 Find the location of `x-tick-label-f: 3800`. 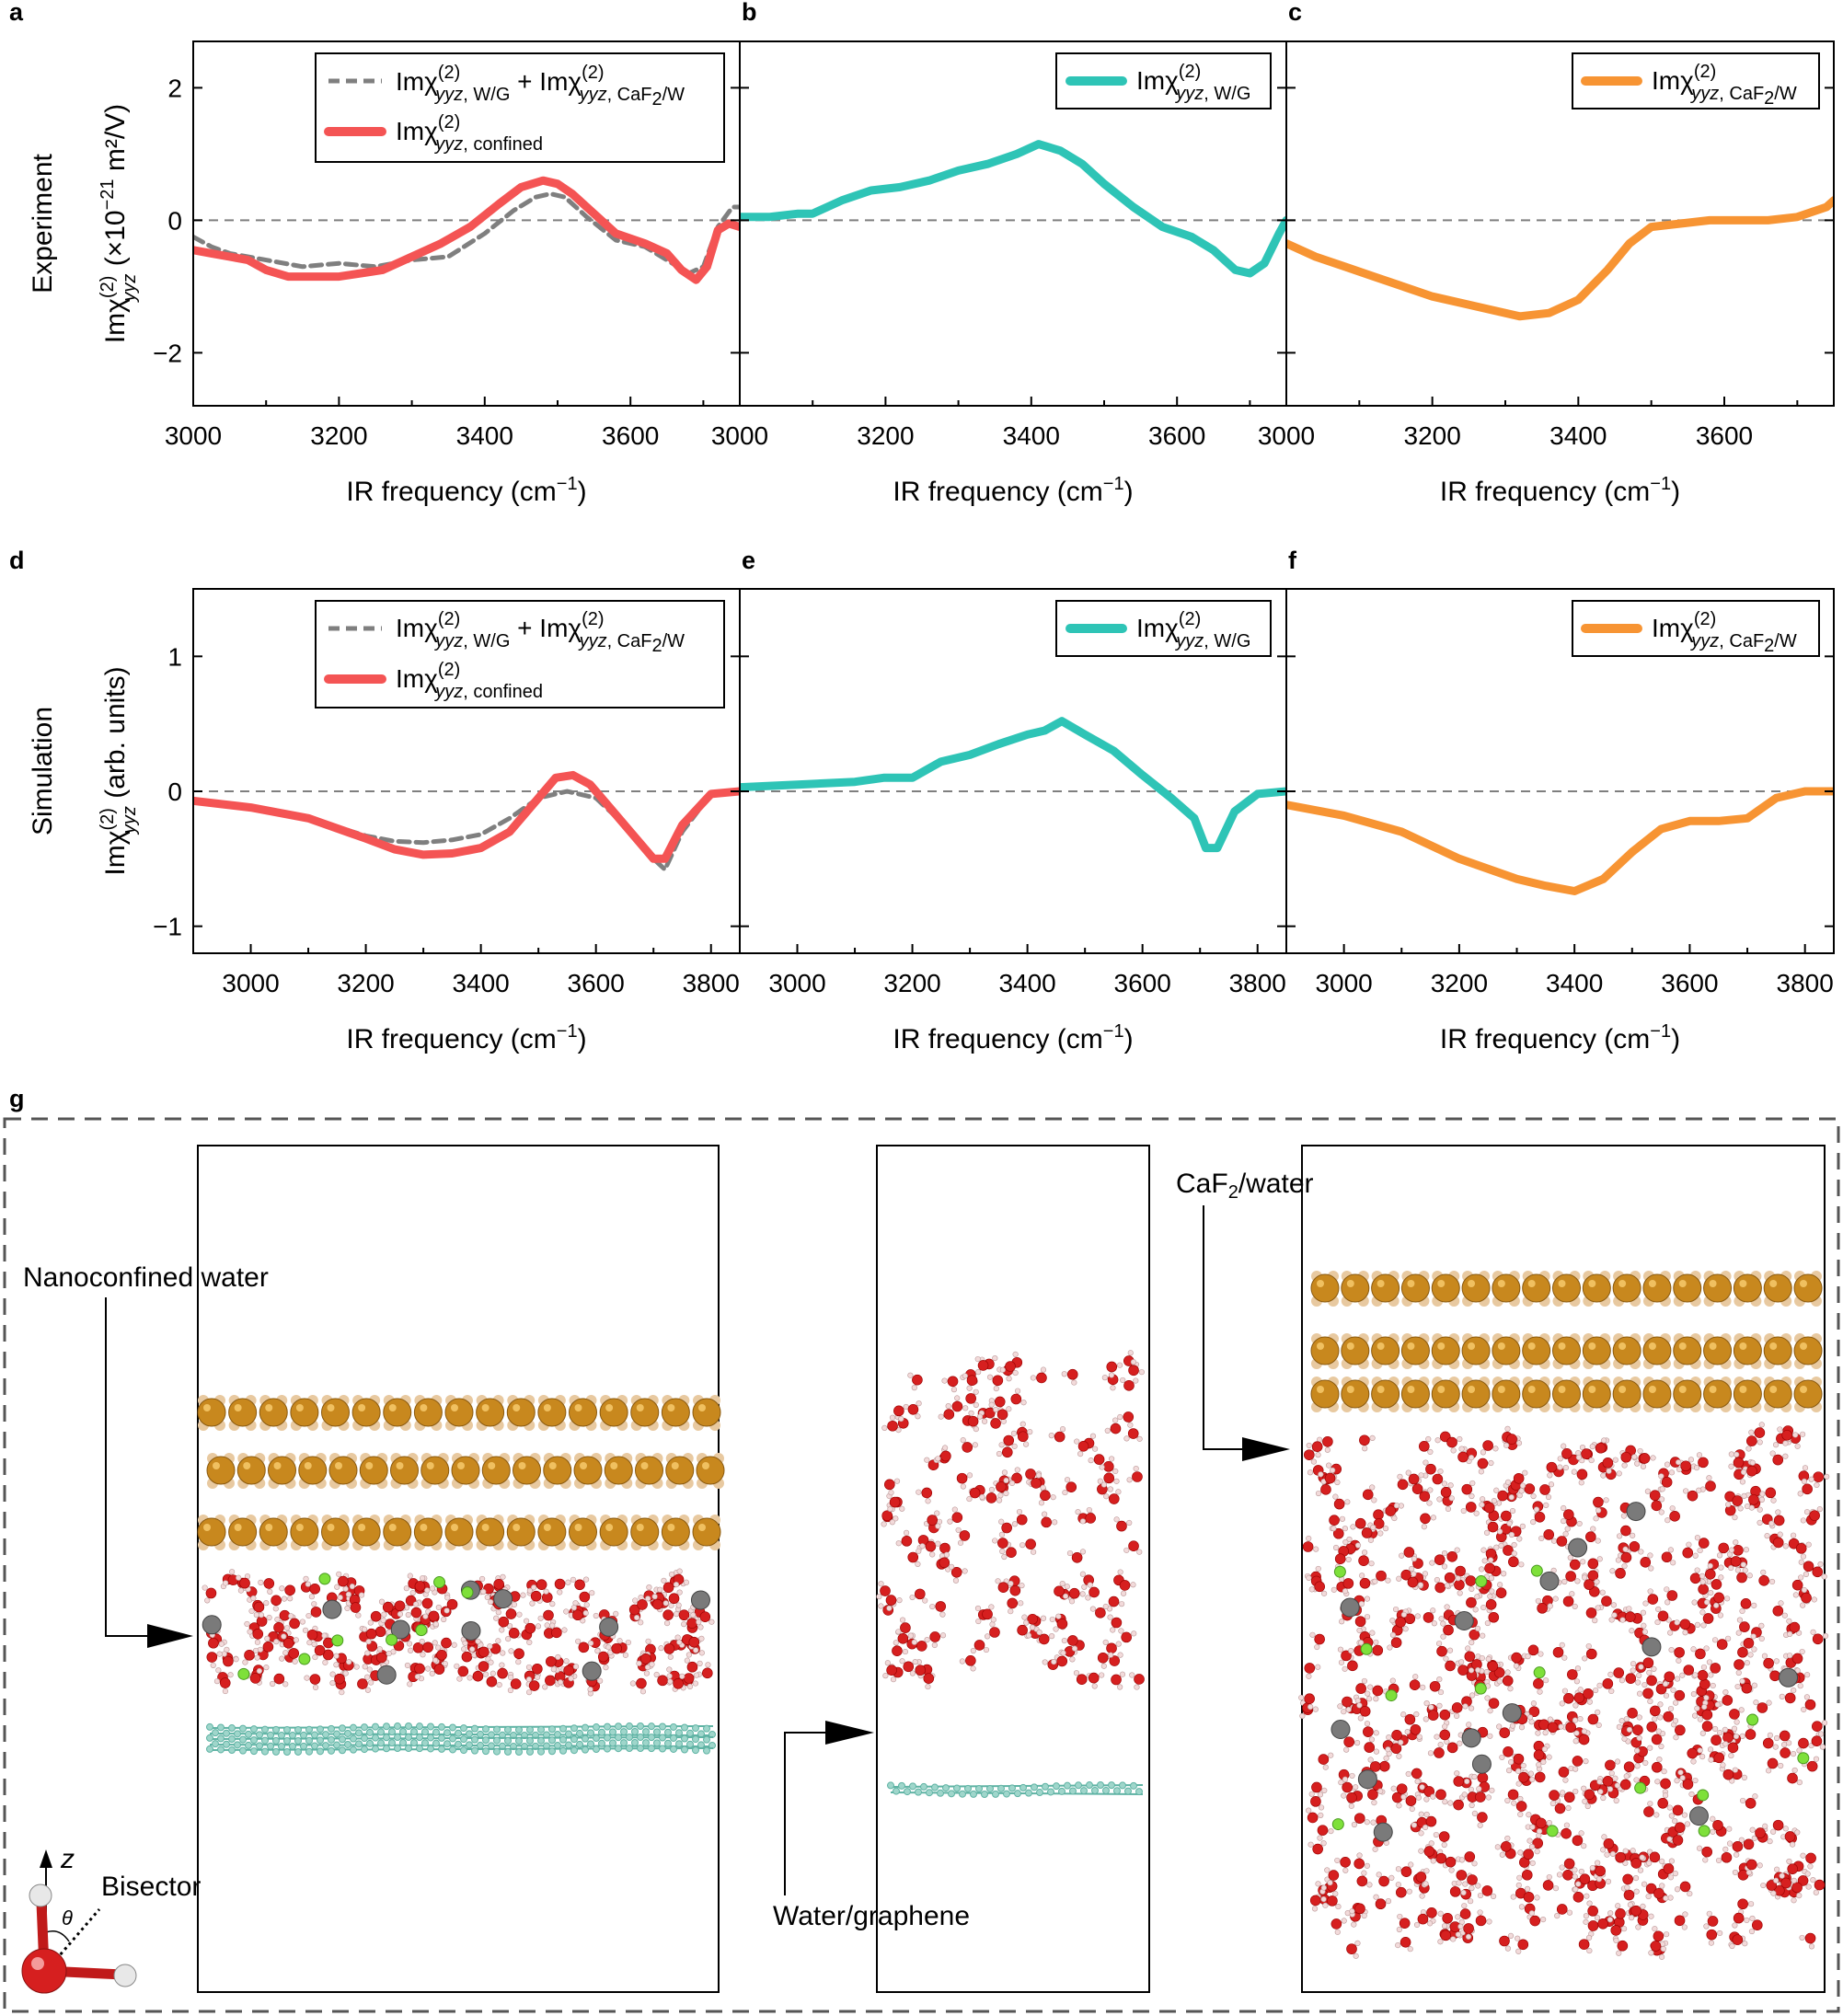

x-tick-label-f: 3800 is located at coordinates (1805, 983).